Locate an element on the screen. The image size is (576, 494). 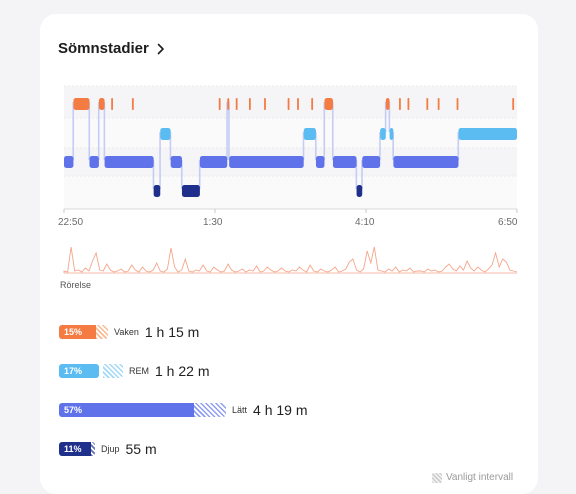
stage-percent: 11% is located at coordinates (73, 449).